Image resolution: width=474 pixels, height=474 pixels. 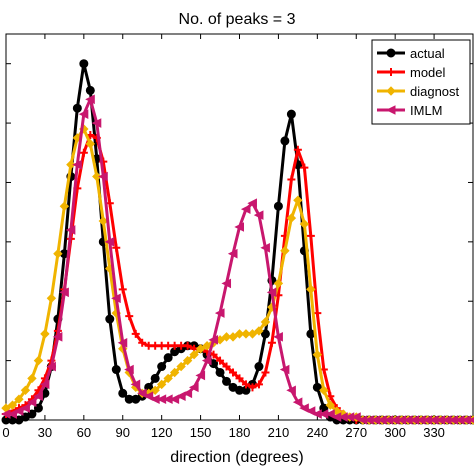 I want to click on x-axis-label: direction (degrees), so click(x=236, y=457).